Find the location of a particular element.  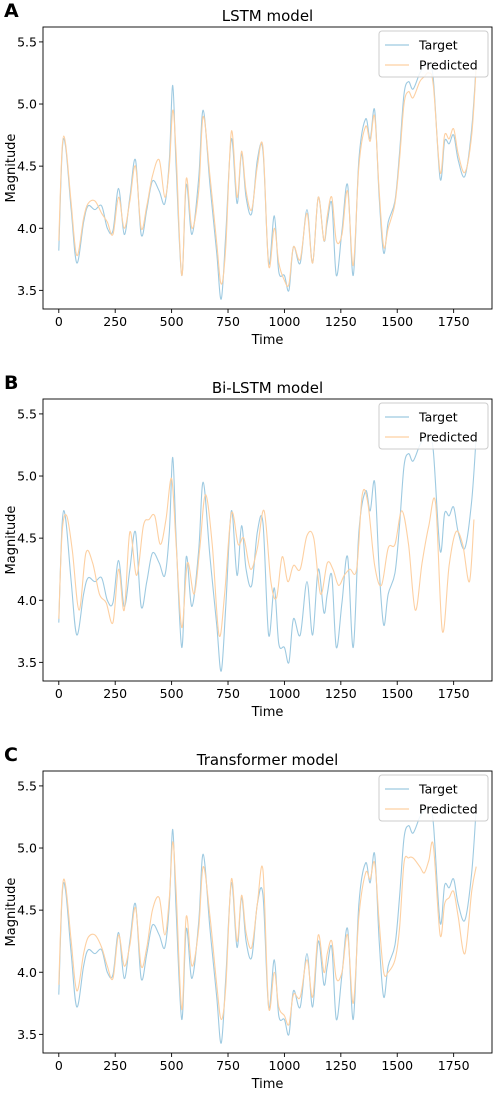

panel-letter: A is located at coordinates (11, 11).